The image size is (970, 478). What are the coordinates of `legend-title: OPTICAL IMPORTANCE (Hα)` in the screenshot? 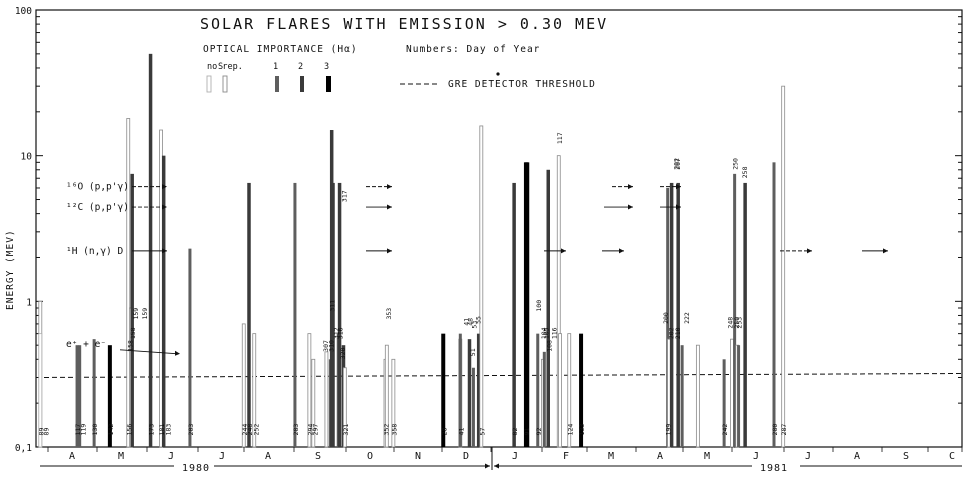 It's located at (280, 49).